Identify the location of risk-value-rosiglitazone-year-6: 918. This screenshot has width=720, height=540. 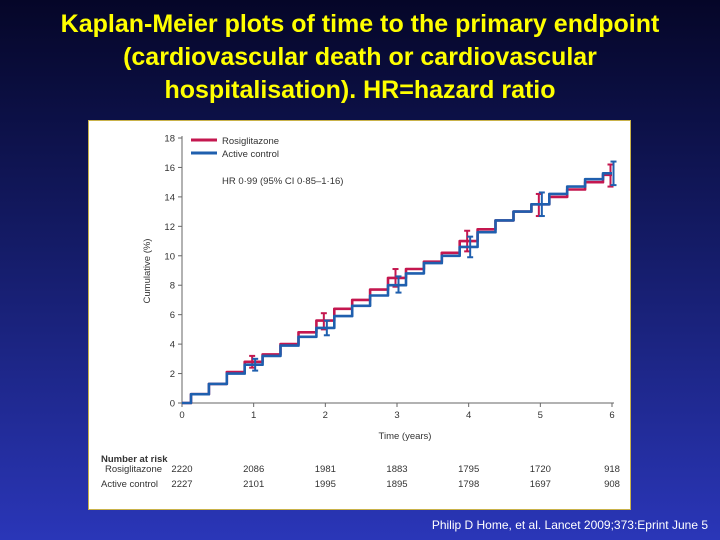
(612, 469).